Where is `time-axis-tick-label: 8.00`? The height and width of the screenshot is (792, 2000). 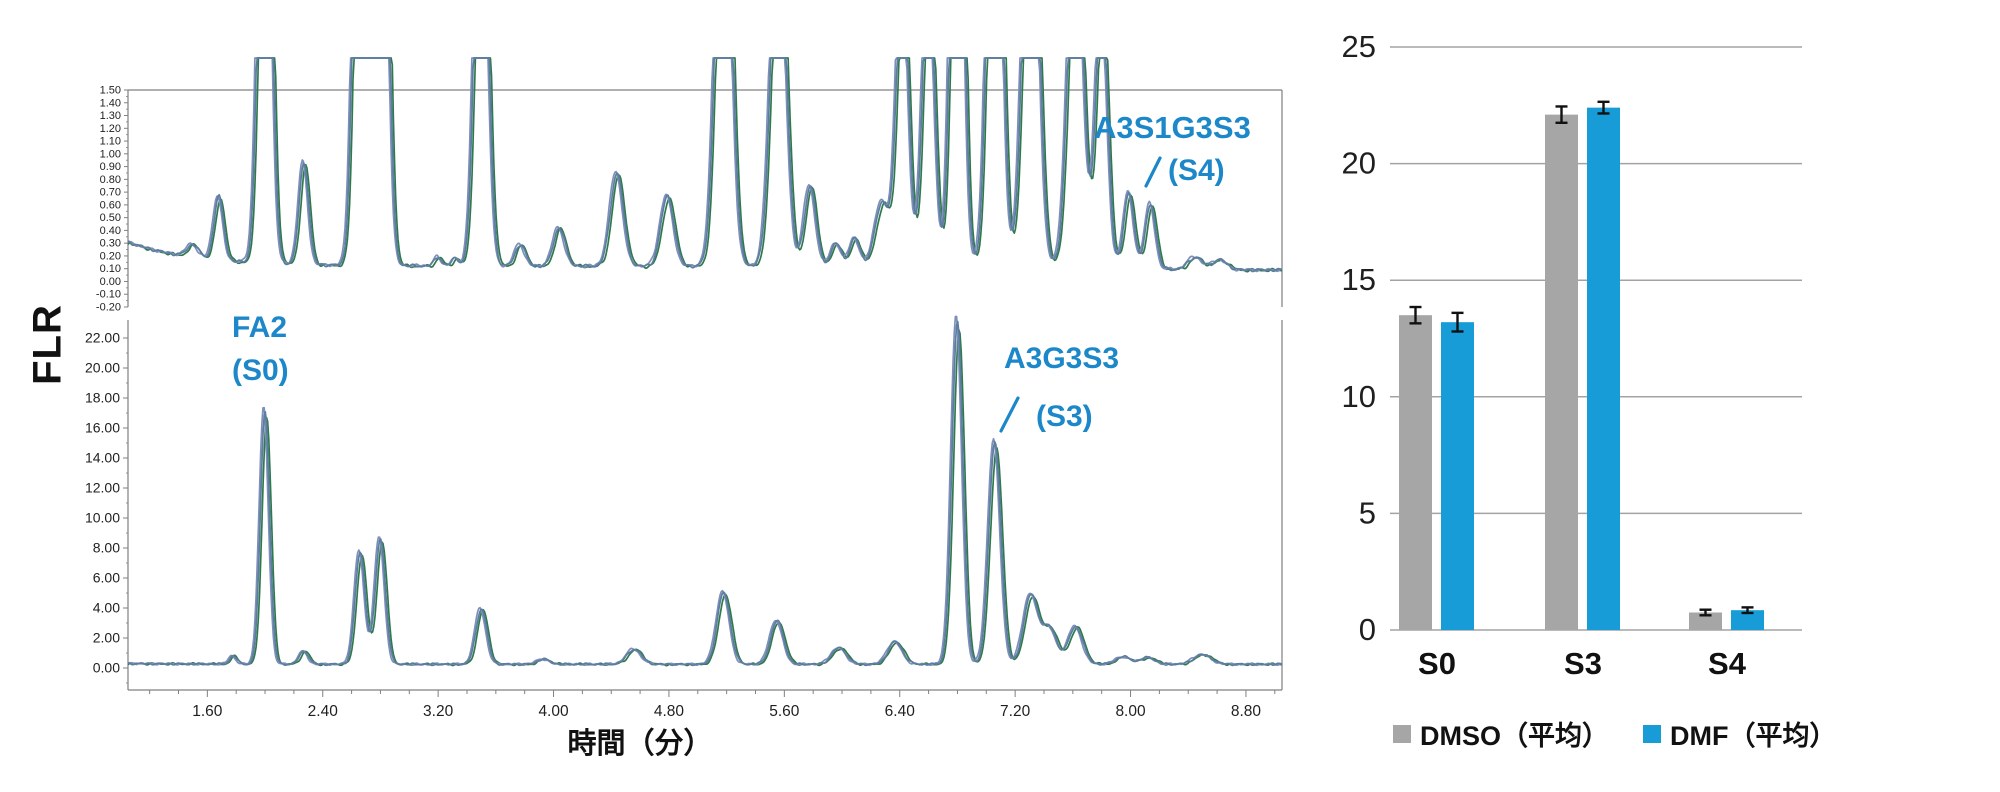
time-axis-tick-label: 8.00 is located at coordinates (1130, 711).